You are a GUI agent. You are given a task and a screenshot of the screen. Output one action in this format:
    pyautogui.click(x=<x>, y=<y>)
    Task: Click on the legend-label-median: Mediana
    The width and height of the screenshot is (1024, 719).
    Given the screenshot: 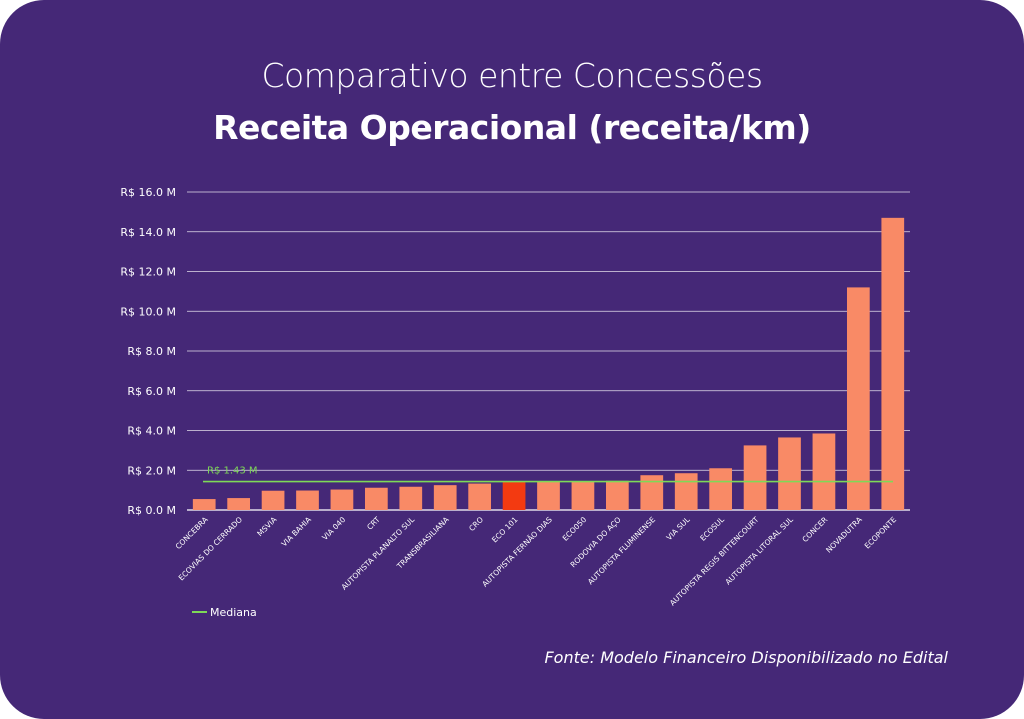 What is the action you would take?
    pyautogui.click(x=233, y=612)
    